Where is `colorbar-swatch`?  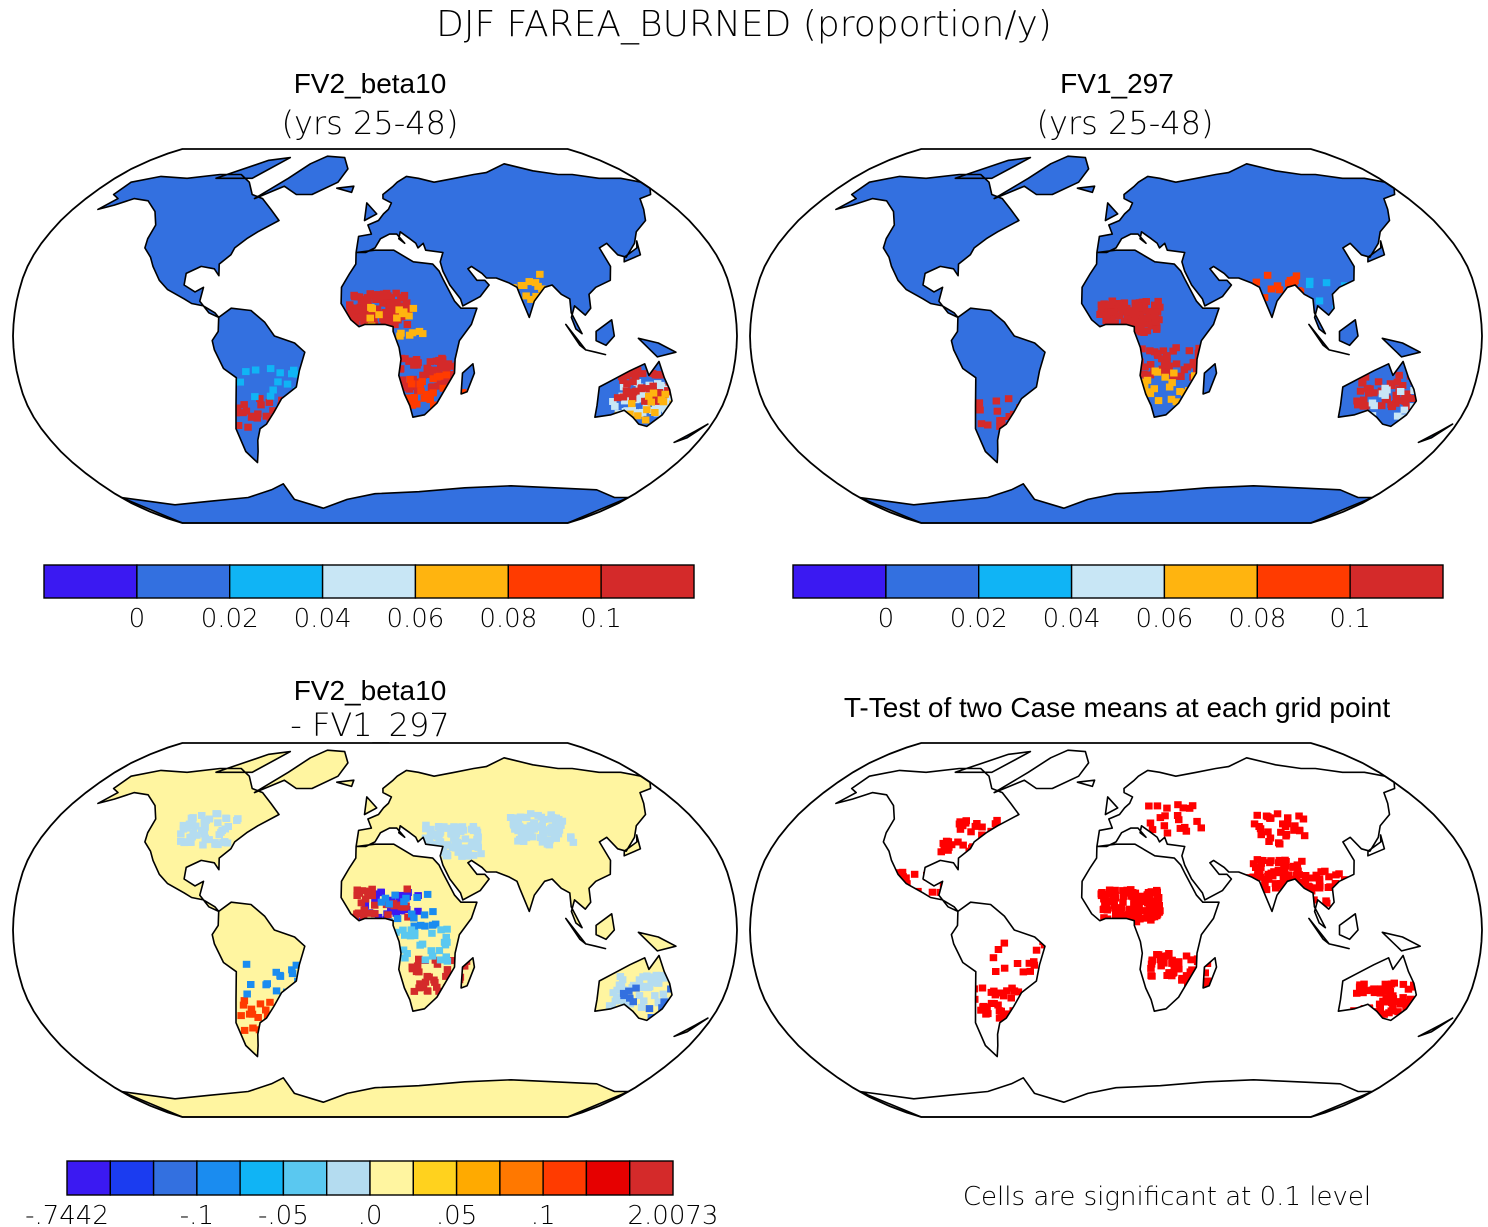
colorbar-swatch is located at coordinates (183, 581).